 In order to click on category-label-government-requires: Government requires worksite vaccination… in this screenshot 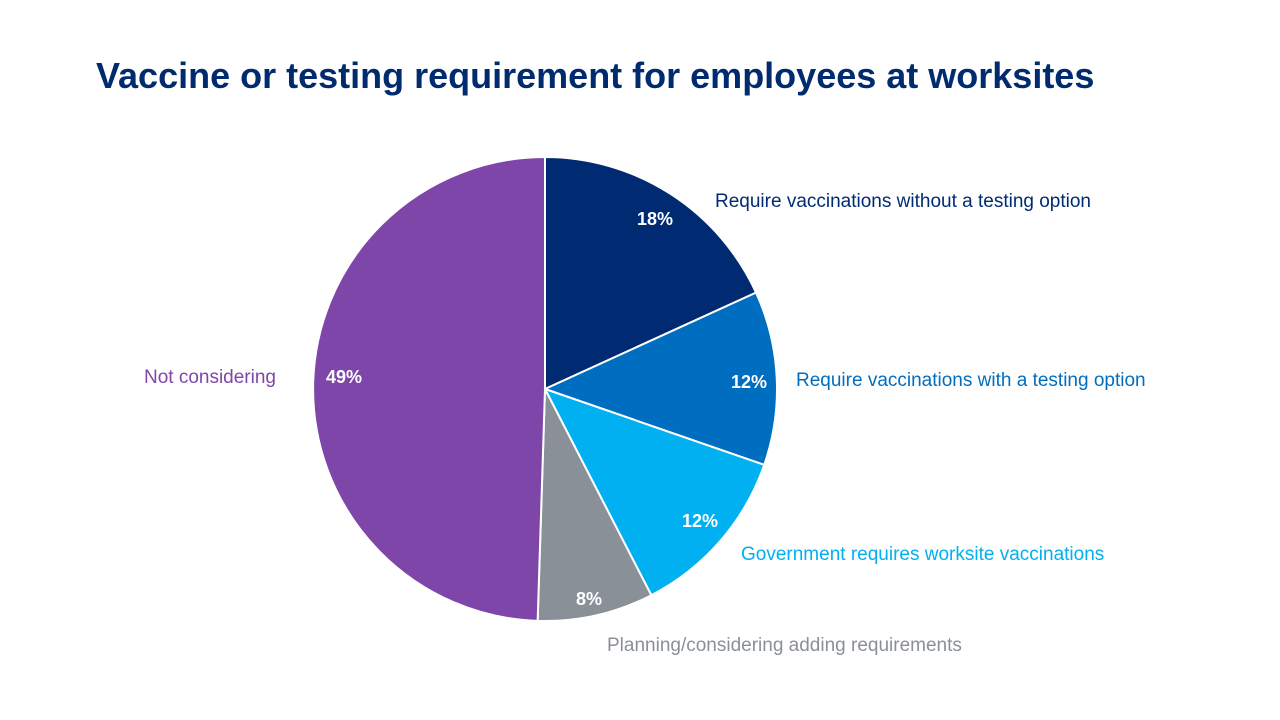, I will do `click(922, 554)`.